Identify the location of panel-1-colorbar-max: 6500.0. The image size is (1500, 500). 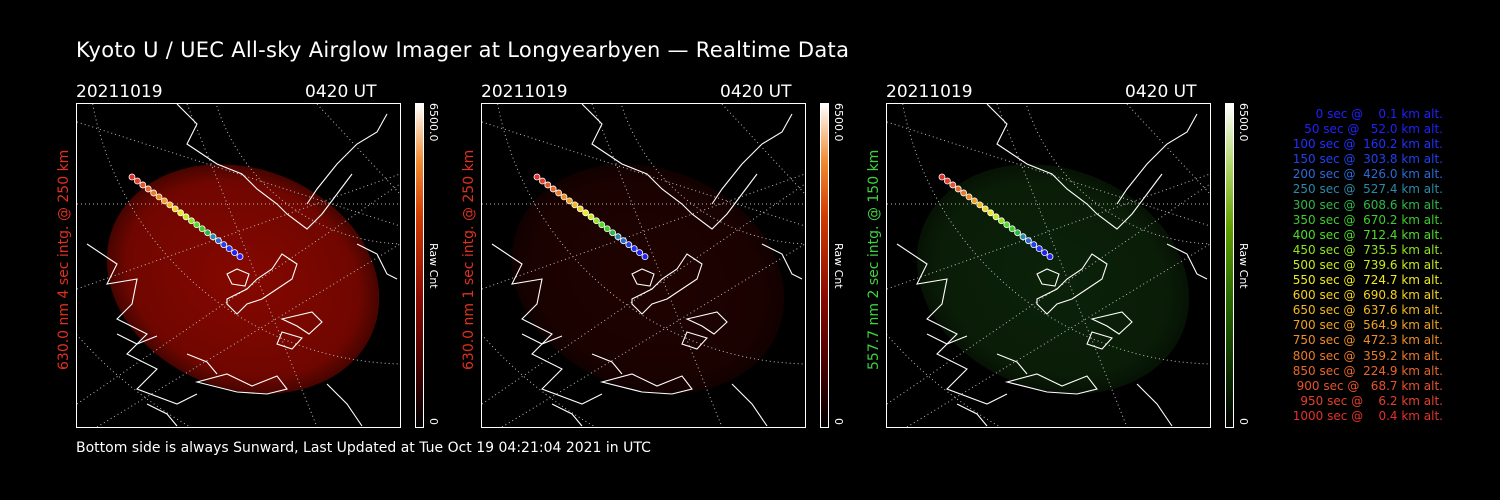
(433, 122).